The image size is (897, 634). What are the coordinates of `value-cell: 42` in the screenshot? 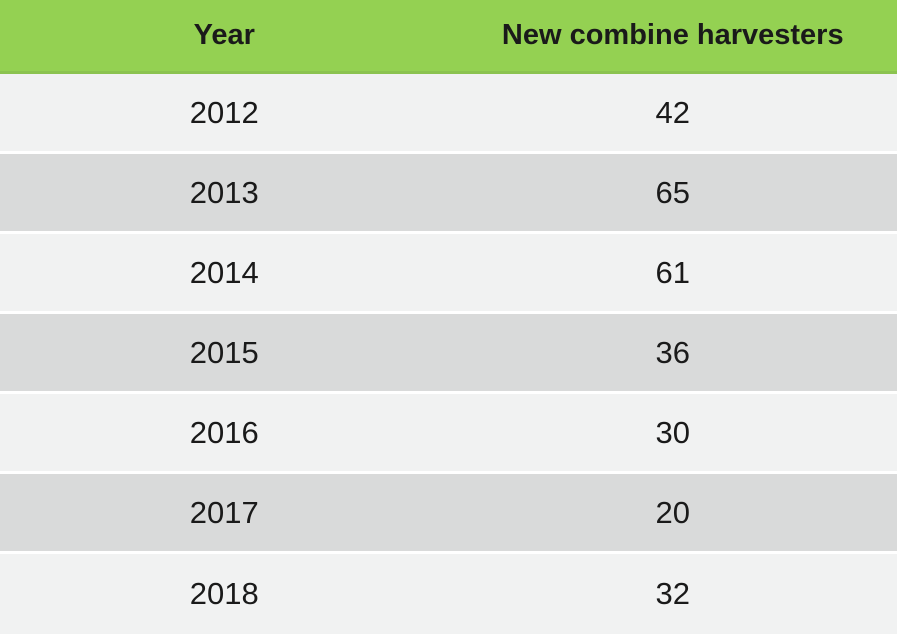 It's located at (672, 112).